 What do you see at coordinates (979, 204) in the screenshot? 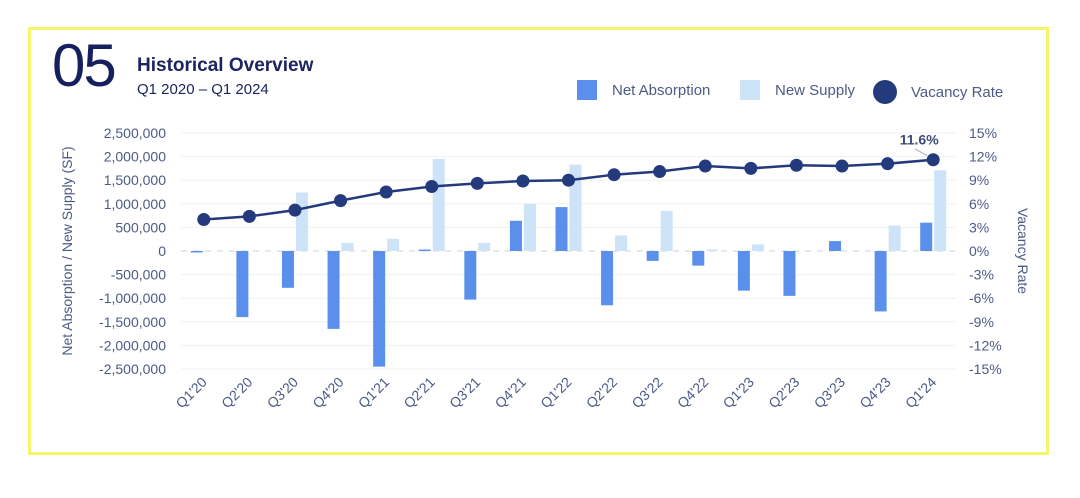
I see `y2-tick-label: 6%` at bounding box center [979, 204].